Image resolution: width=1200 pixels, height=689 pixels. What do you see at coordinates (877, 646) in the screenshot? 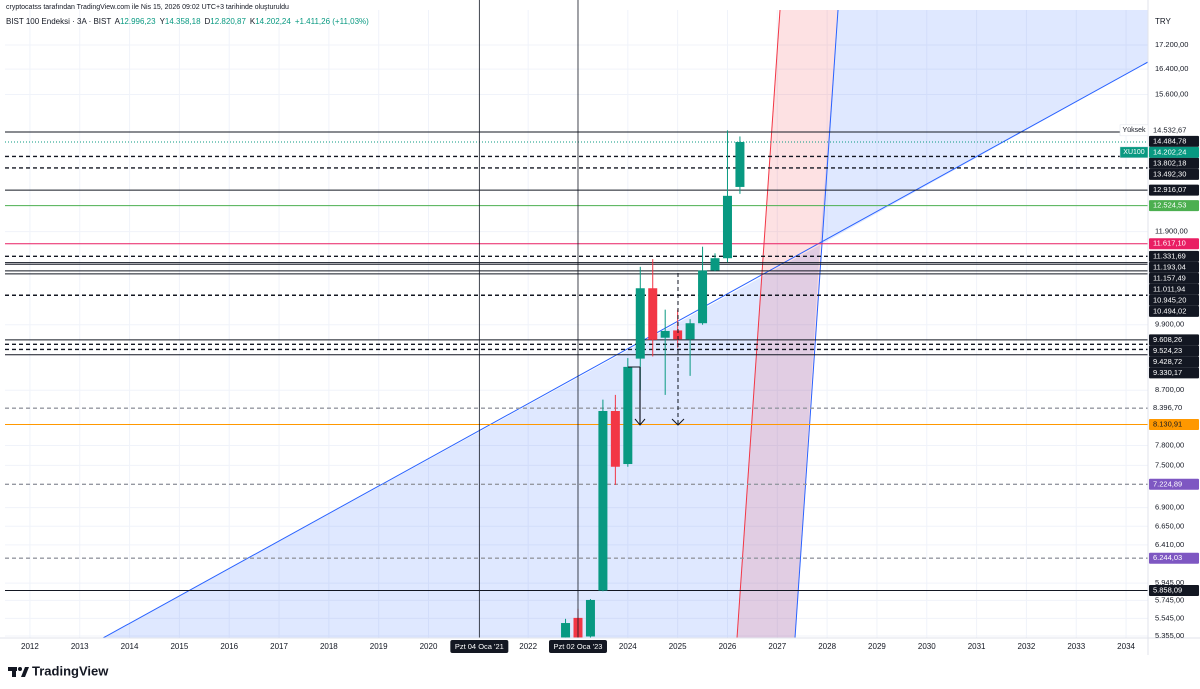
I see `x-tick-label: 2029` at bounding box center [877, 646].